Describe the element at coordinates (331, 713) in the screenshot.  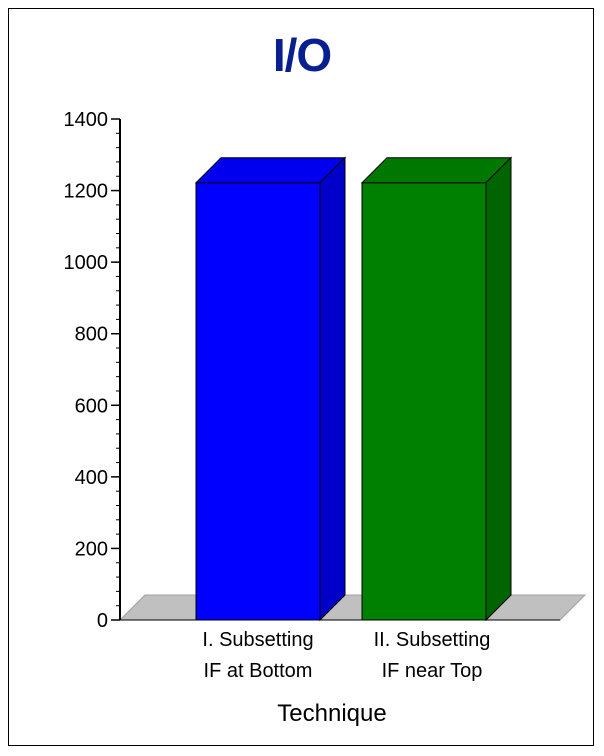
I see `x-axis-title: Technique` at that location.